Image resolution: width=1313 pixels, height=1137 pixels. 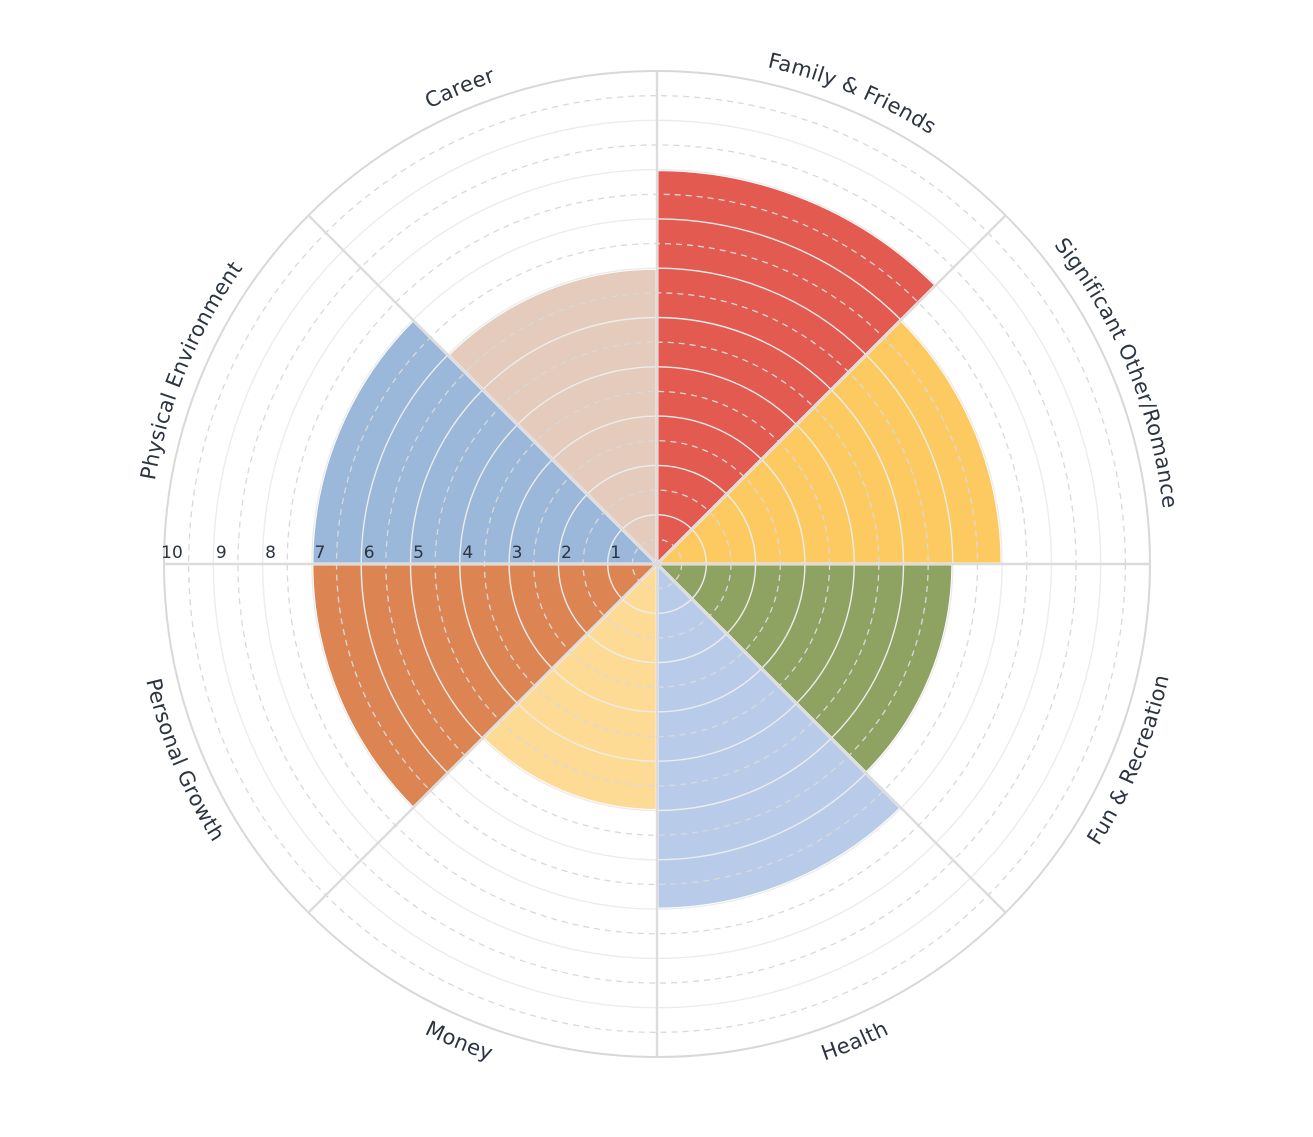 I want to click on category-label-career: Career, so click(x=459, y=88).